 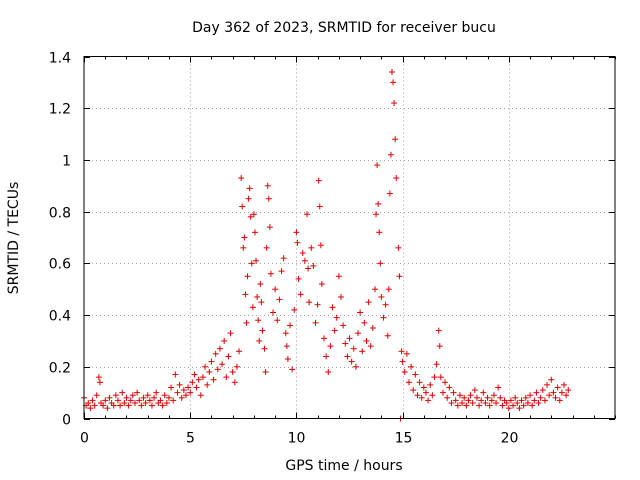 What do you see at coordinates (60, 265) in the screenshot?
I see `y-tick-label: 0.6` at bounding box center [60, 265].